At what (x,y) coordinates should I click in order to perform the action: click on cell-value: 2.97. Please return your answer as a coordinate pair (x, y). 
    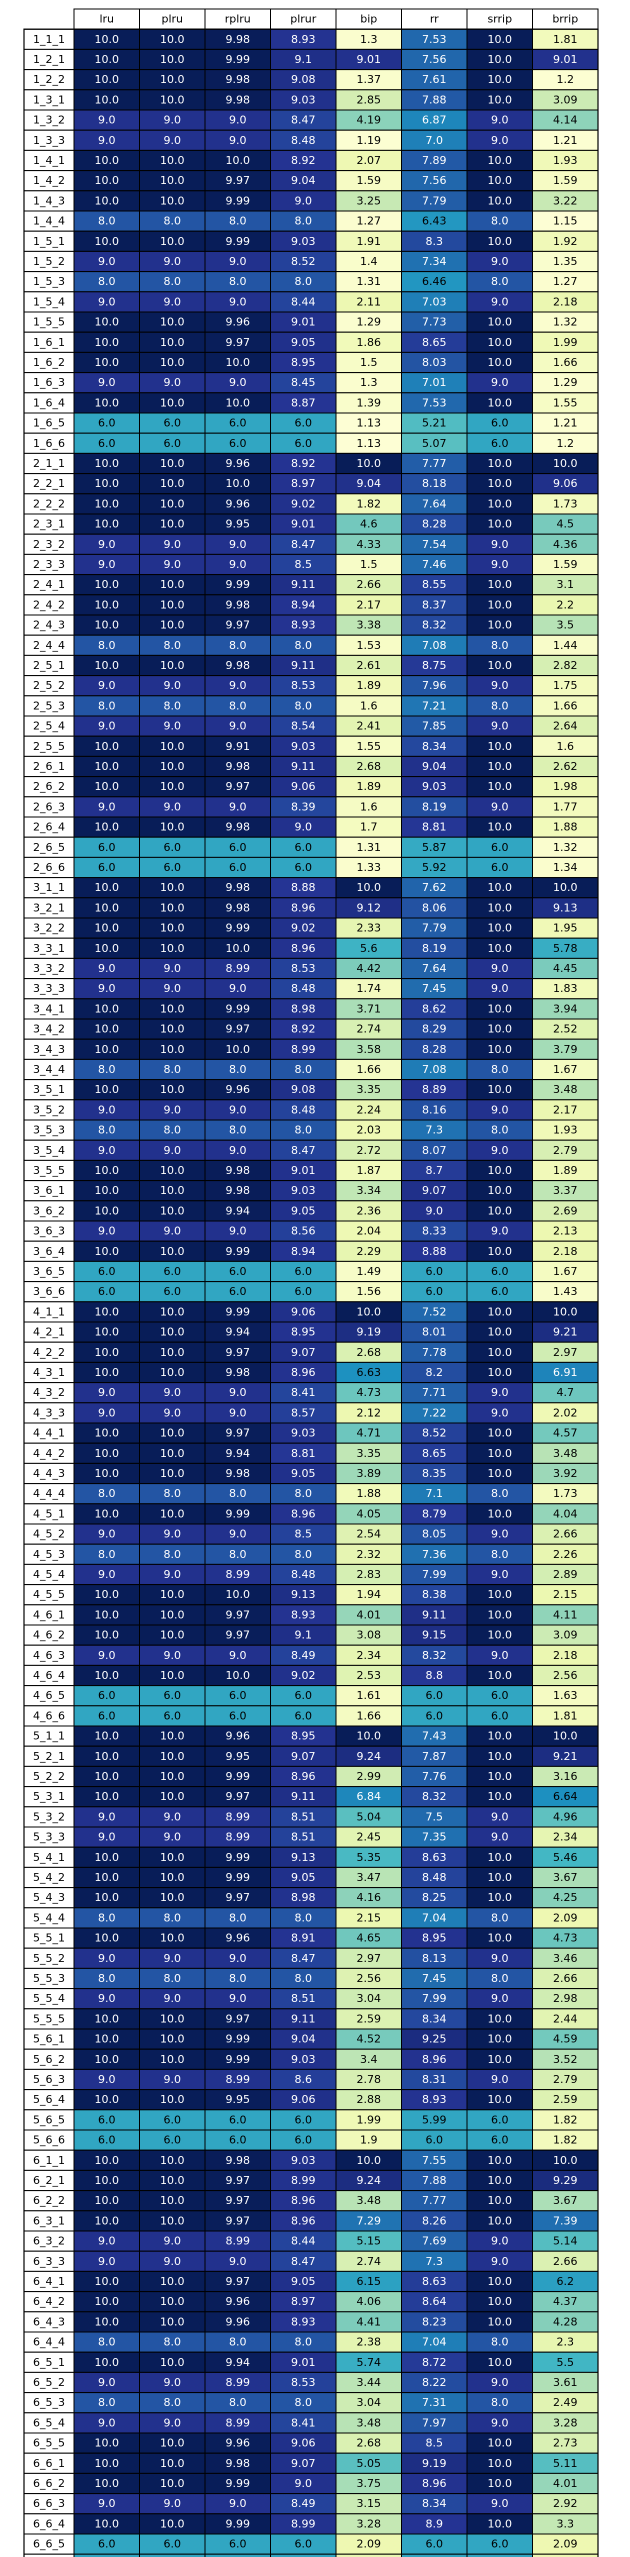
    Looking at the image, I should click on (369, 1958).